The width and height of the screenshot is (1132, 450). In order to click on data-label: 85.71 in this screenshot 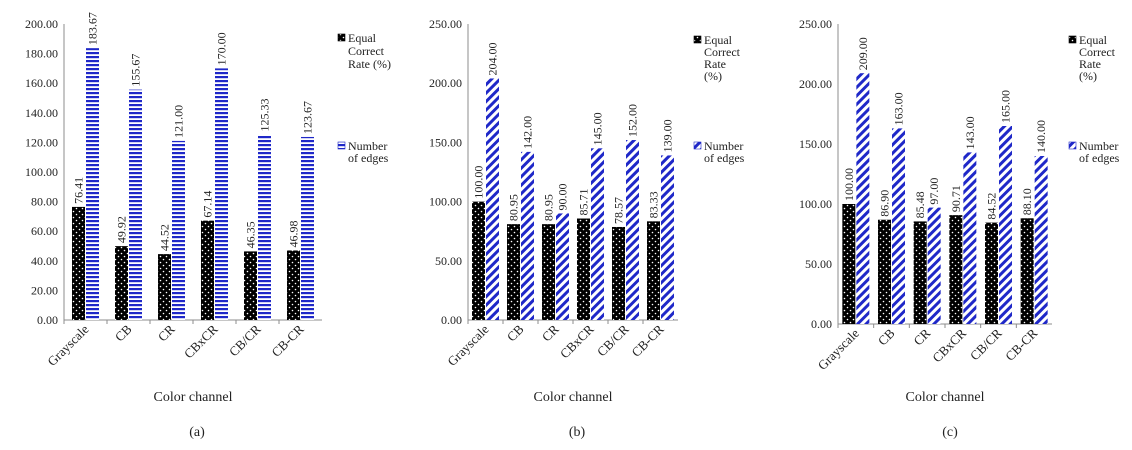, I will do `click(584, 202)`.